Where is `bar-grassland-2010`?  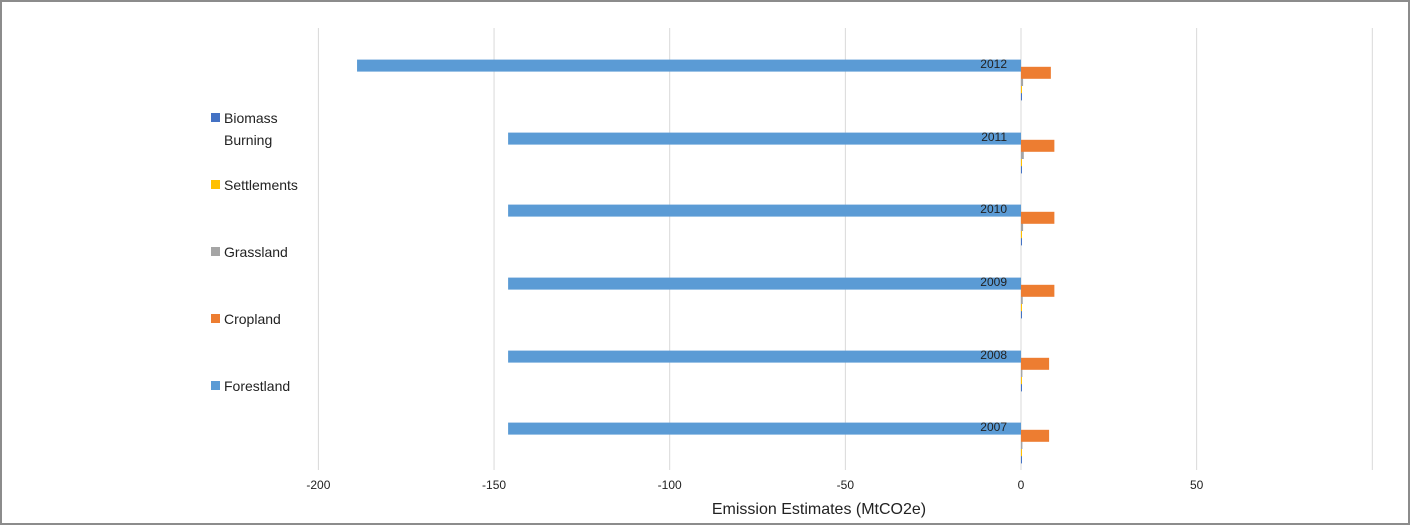 bar-grassland-2010 is located at coordinates (1022, 225).